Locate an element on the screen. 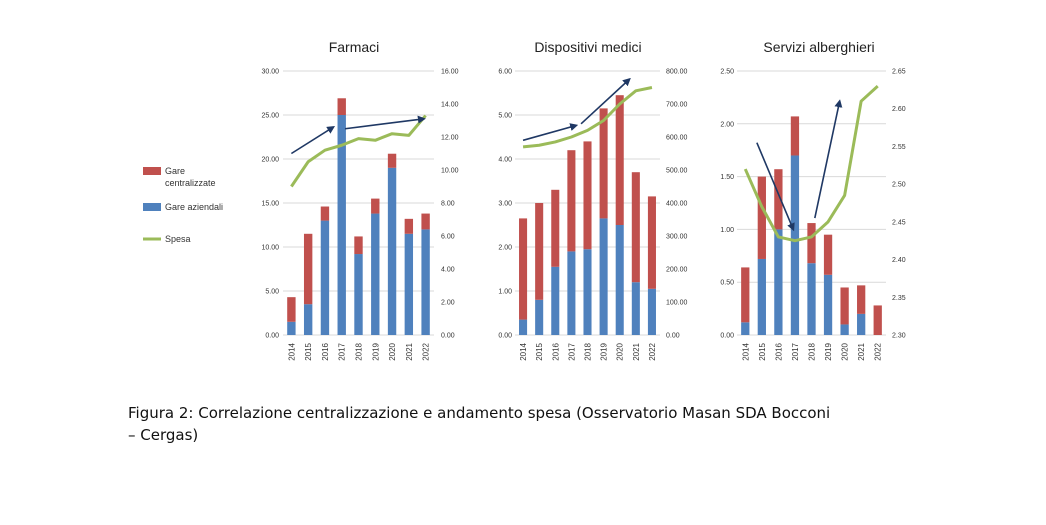 This screenshot has width=1046, height=525. left-axis-tick-label: 1.00 is located at coordinates (727, 230).